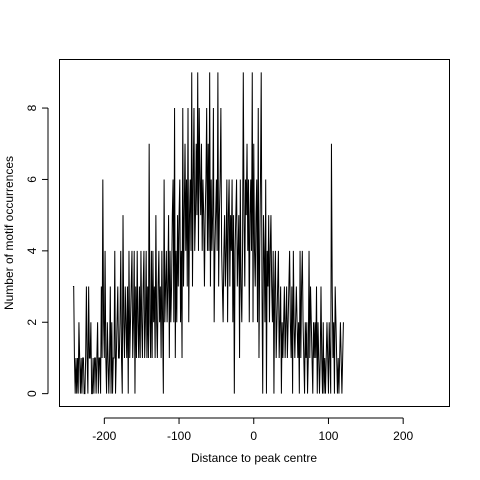 Image resolution: width=480 pixels, height=480 pixels. Describe the element at coordinates (32, 393) in the screenshot. I see `y-tick-label: 0` at that location.